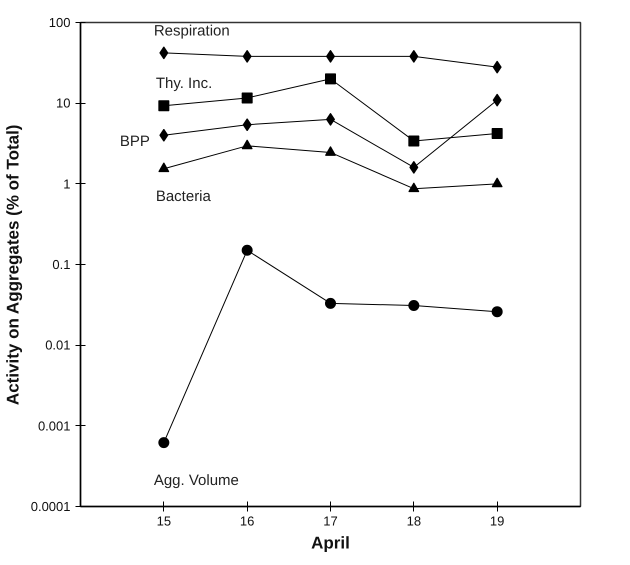  Describe the element at coordinates (59, 22) in the screenshot. I see `y-tick-label: 100` at that location.